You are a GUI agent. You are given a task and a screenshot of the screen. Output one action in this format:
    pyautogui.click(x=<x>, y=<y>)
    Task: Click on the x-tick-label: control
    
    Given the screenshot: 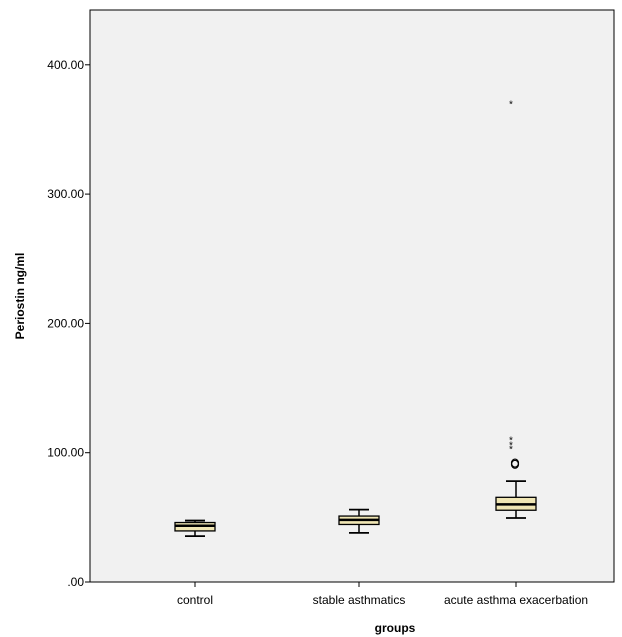 What is the action you would take?
    pyautogui.click(x=195, y=600)
    